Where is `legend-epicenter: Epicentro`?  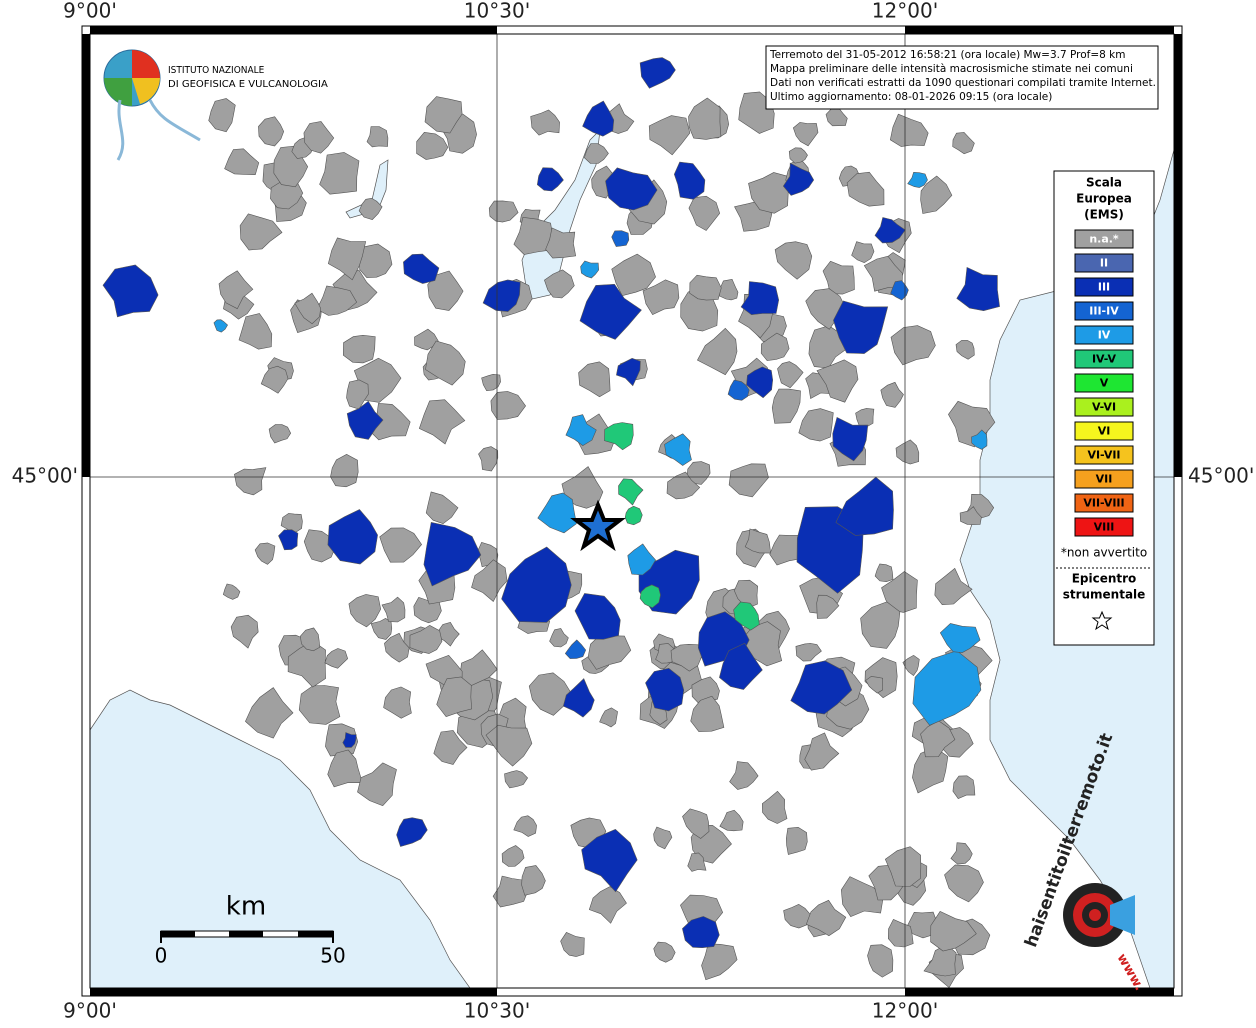
legend-epicenter: Epicentro is located at coordinates (1104, 579).